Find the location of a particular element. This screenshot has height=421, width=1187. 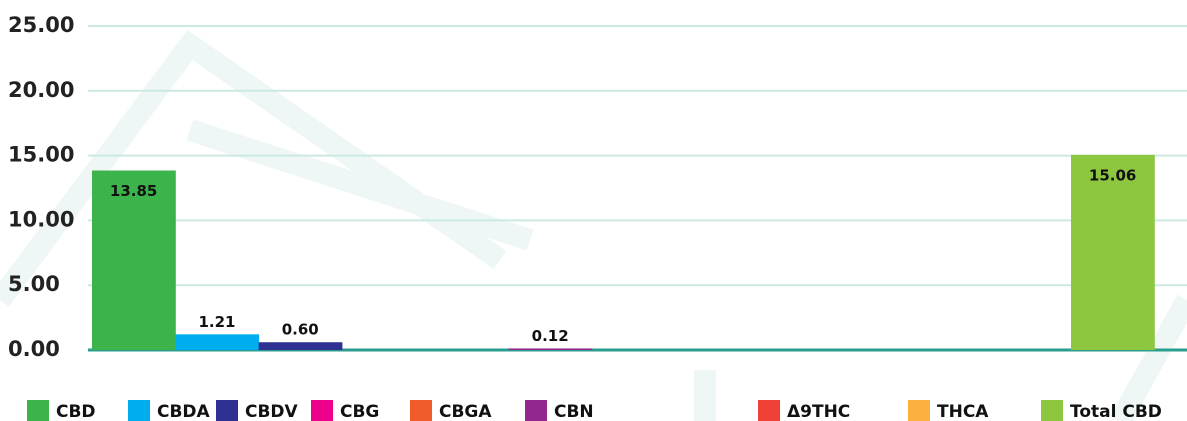

y-tick-label: 0.00 is located at coordinates (34, 349).